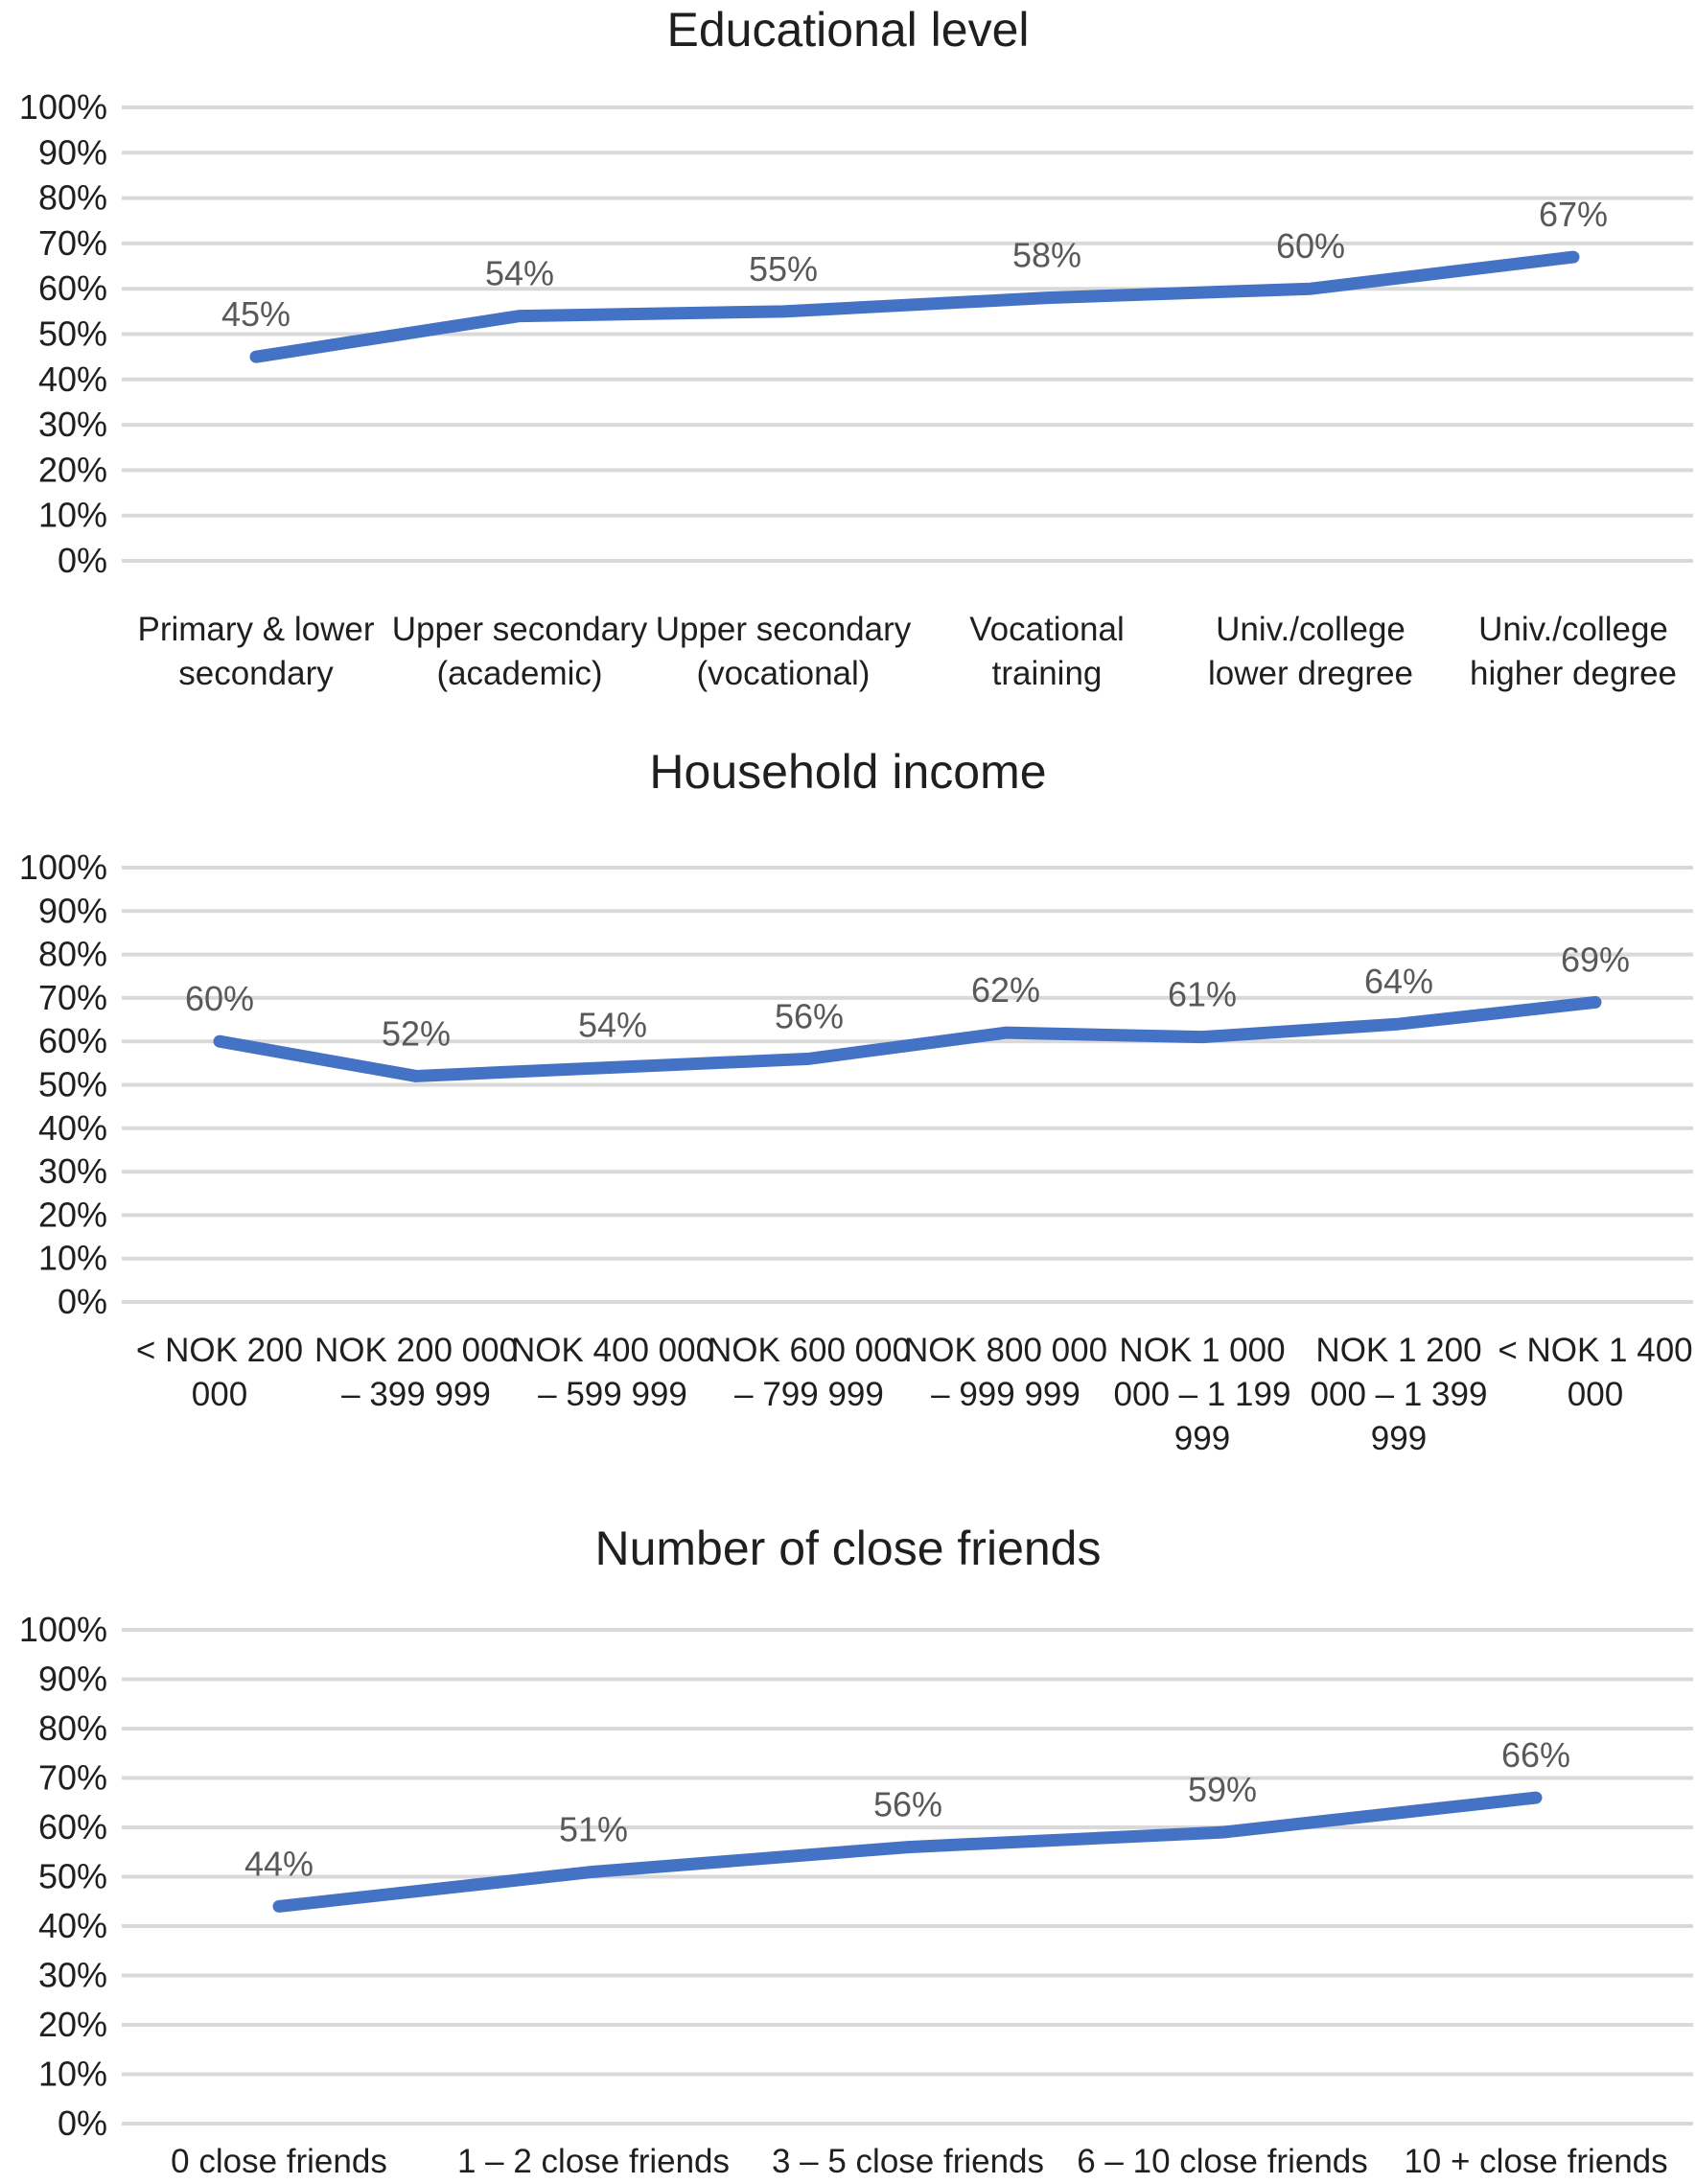 This screenshot has width=1696, height=2184. Describe the element at coordinates (1310, 673) in the screenshot. I see `x-axis-category-label: lower dregree` at that location.